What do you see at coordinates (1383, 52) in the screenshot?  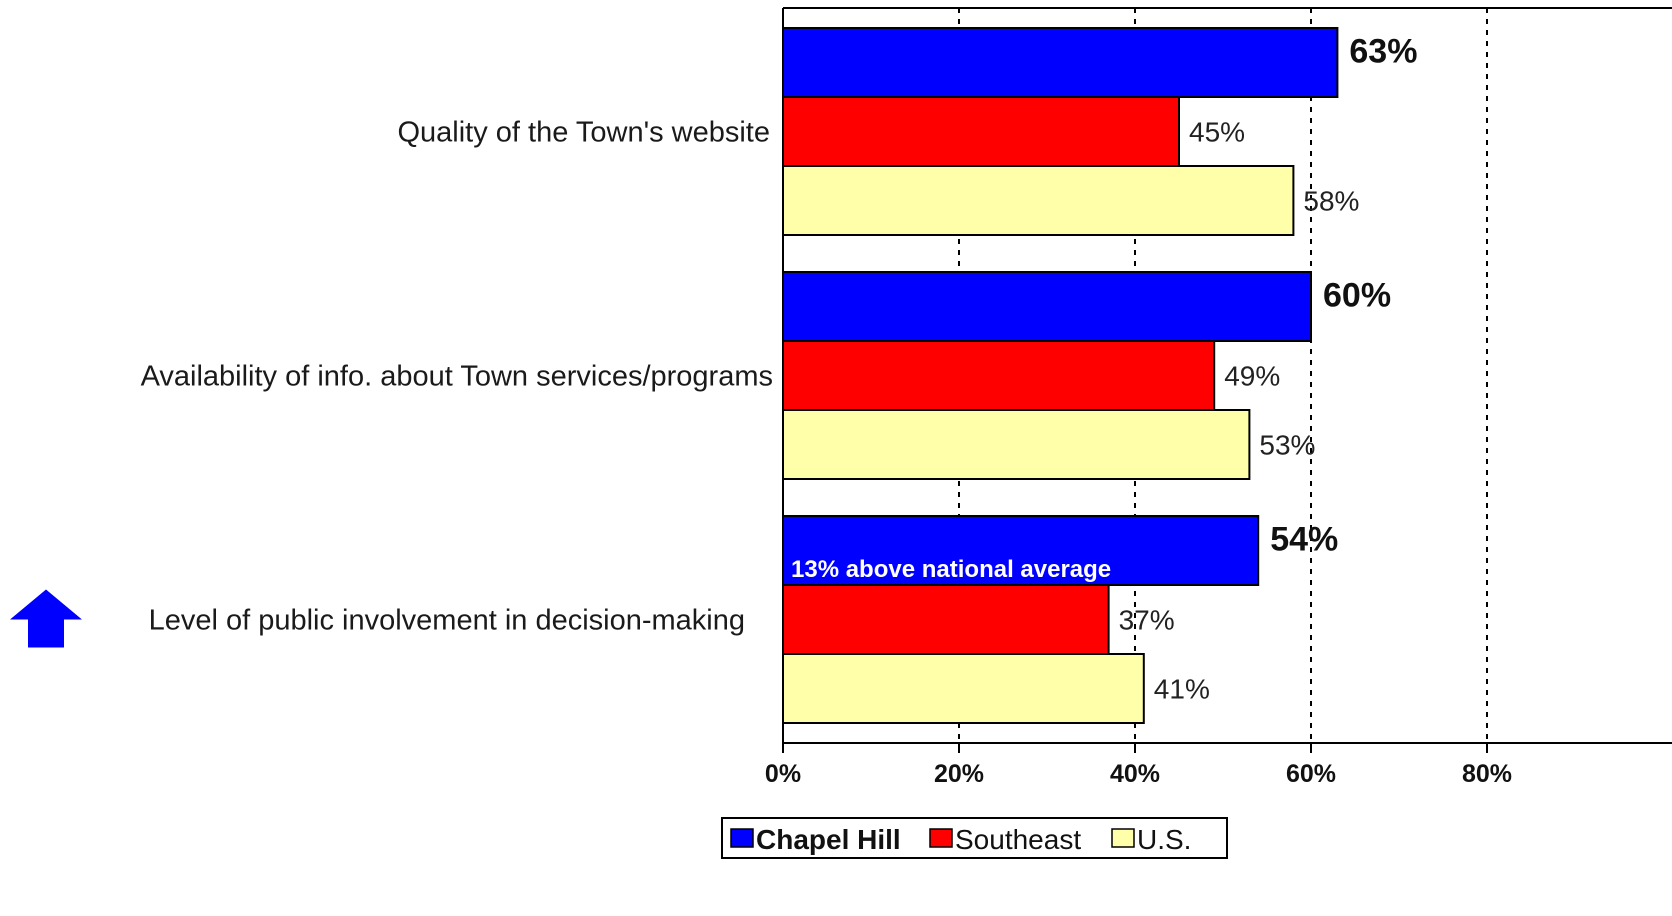 I see `value-label: 63%` at bounding box center [1383, 52].